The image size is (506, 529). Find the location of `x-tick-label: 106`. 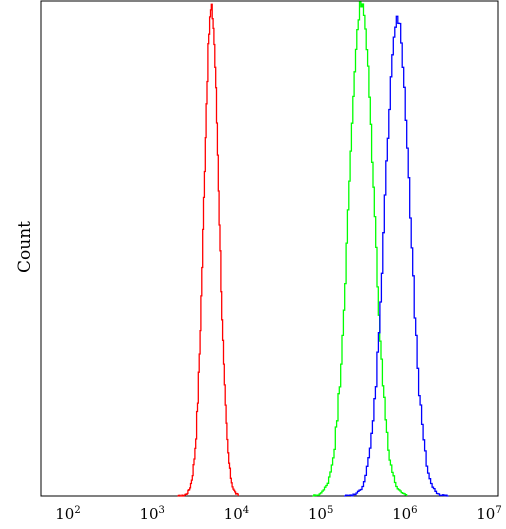

x-tick-label: 106 is located at coordinates (404, 514).